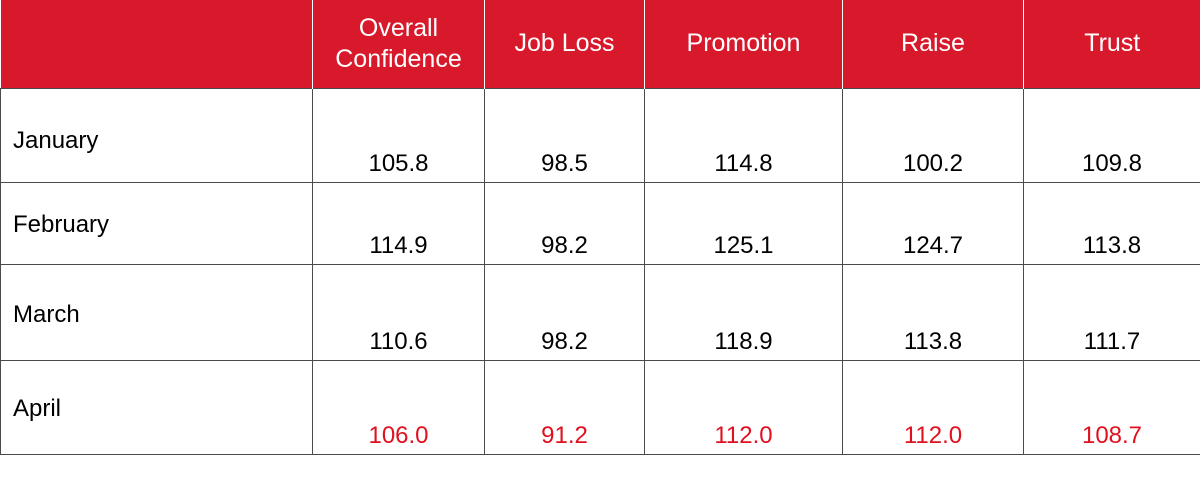 This screenshot has width=1200, height=480. Describe the element at coordinates (156, 407) in the screenshot. I see `row-label: April` at that location.